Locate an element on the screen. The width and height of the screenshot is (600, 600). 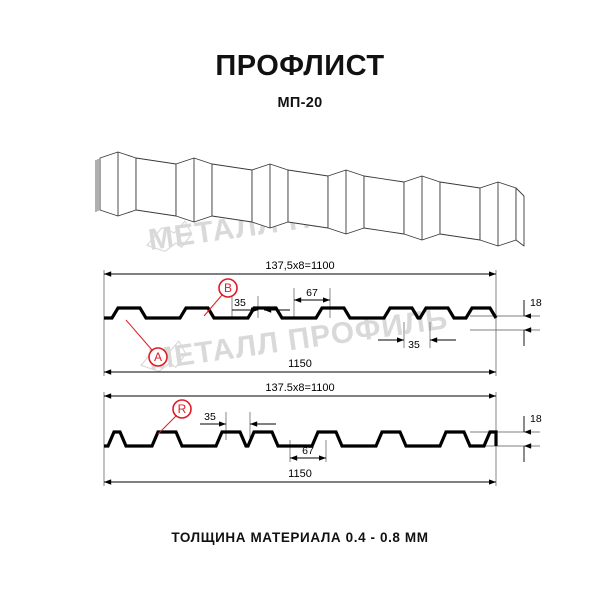
dim-label-67-top: 67 is located at coordinates (312, 293).